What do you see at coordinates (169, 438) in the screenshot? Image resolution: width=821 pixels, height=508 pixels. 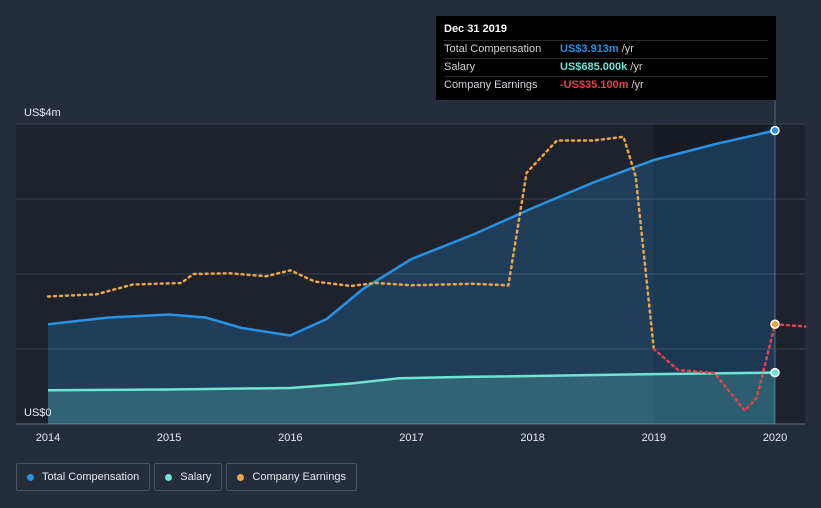 I see `x-tick-label: 2015` at bounding box center [169, 438].